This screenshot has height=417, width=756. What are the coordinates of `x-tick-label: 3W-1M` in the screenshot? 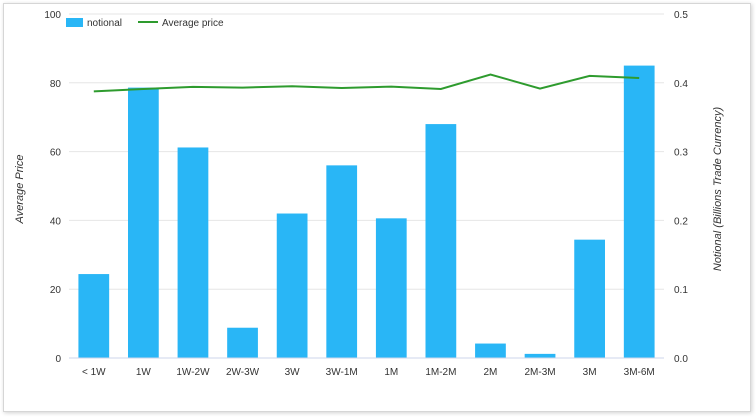 It's located at (342, 372).